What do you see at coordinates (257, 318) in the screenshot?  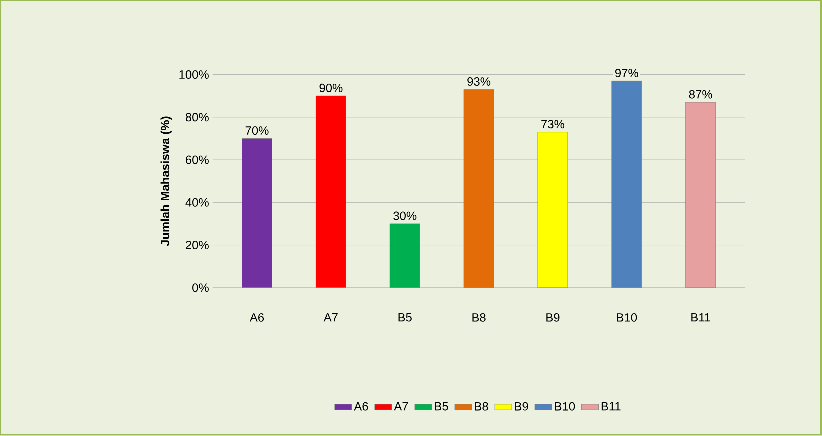 I see `x-tick-label: A6` at bounding box center [257, 318].